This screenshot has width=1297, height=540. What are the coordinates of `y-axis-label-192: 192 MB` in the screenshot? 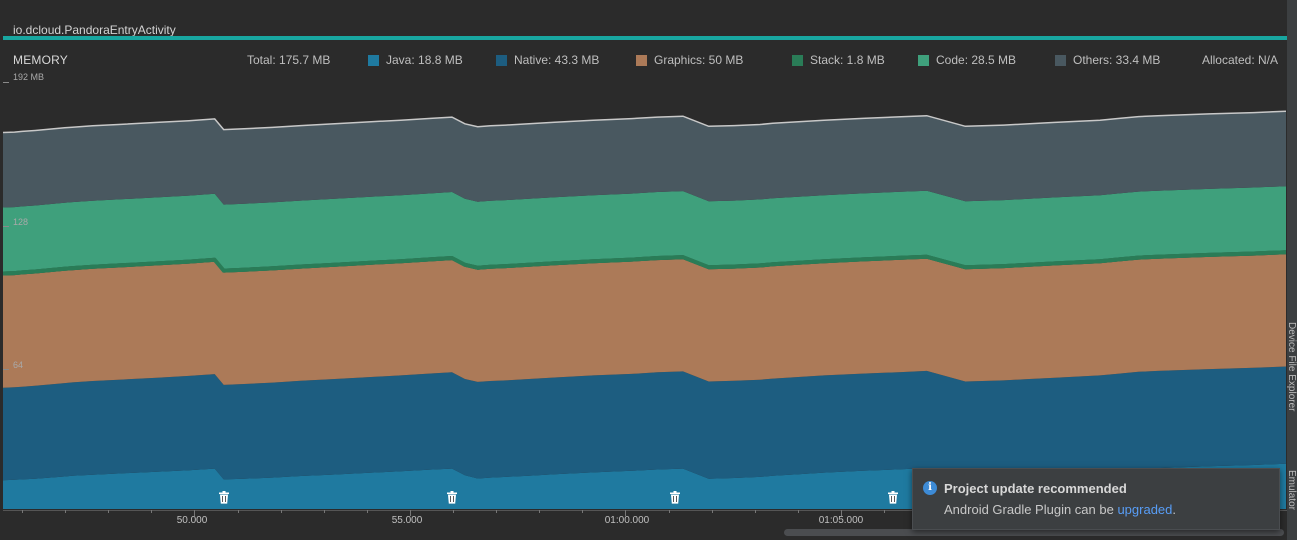 It's located at (29, 77).